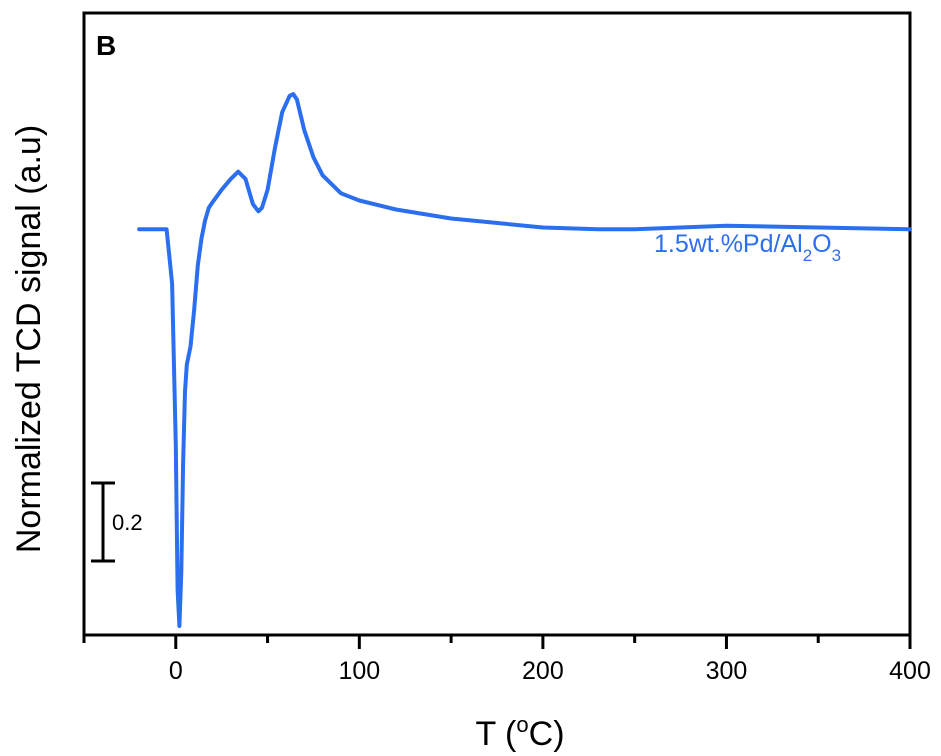 The image size is (941, 756). I want to click on x-tick-label-0: 0, so click(176, 671).